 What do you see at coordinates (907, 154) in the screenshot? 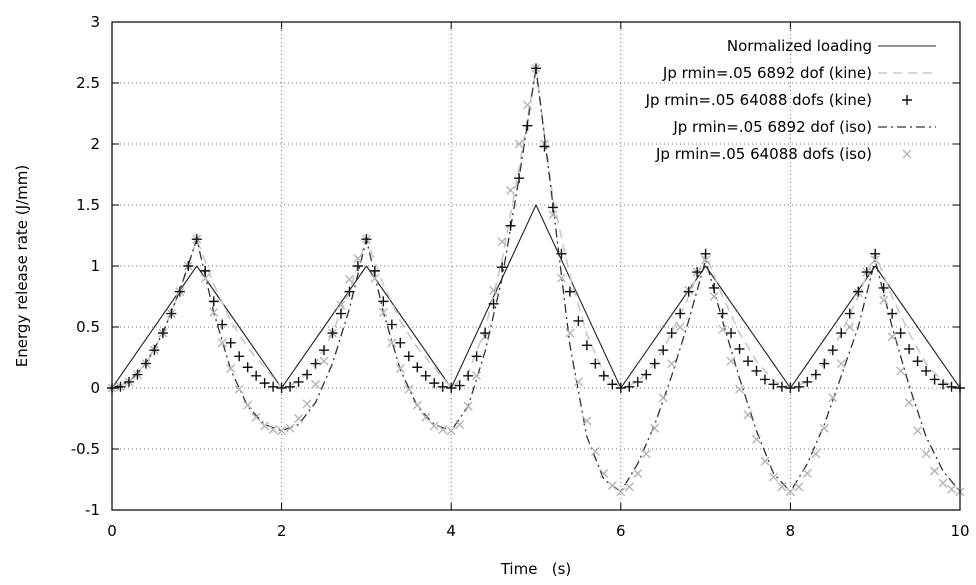
I see `legend-sample-x` at bounding box center [907, 154].